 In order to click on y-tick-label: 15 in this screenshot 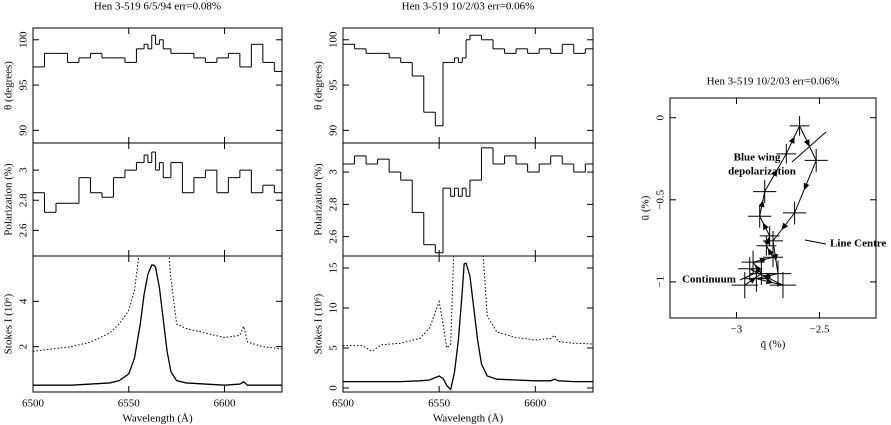, I will do `click(334, 268)`.